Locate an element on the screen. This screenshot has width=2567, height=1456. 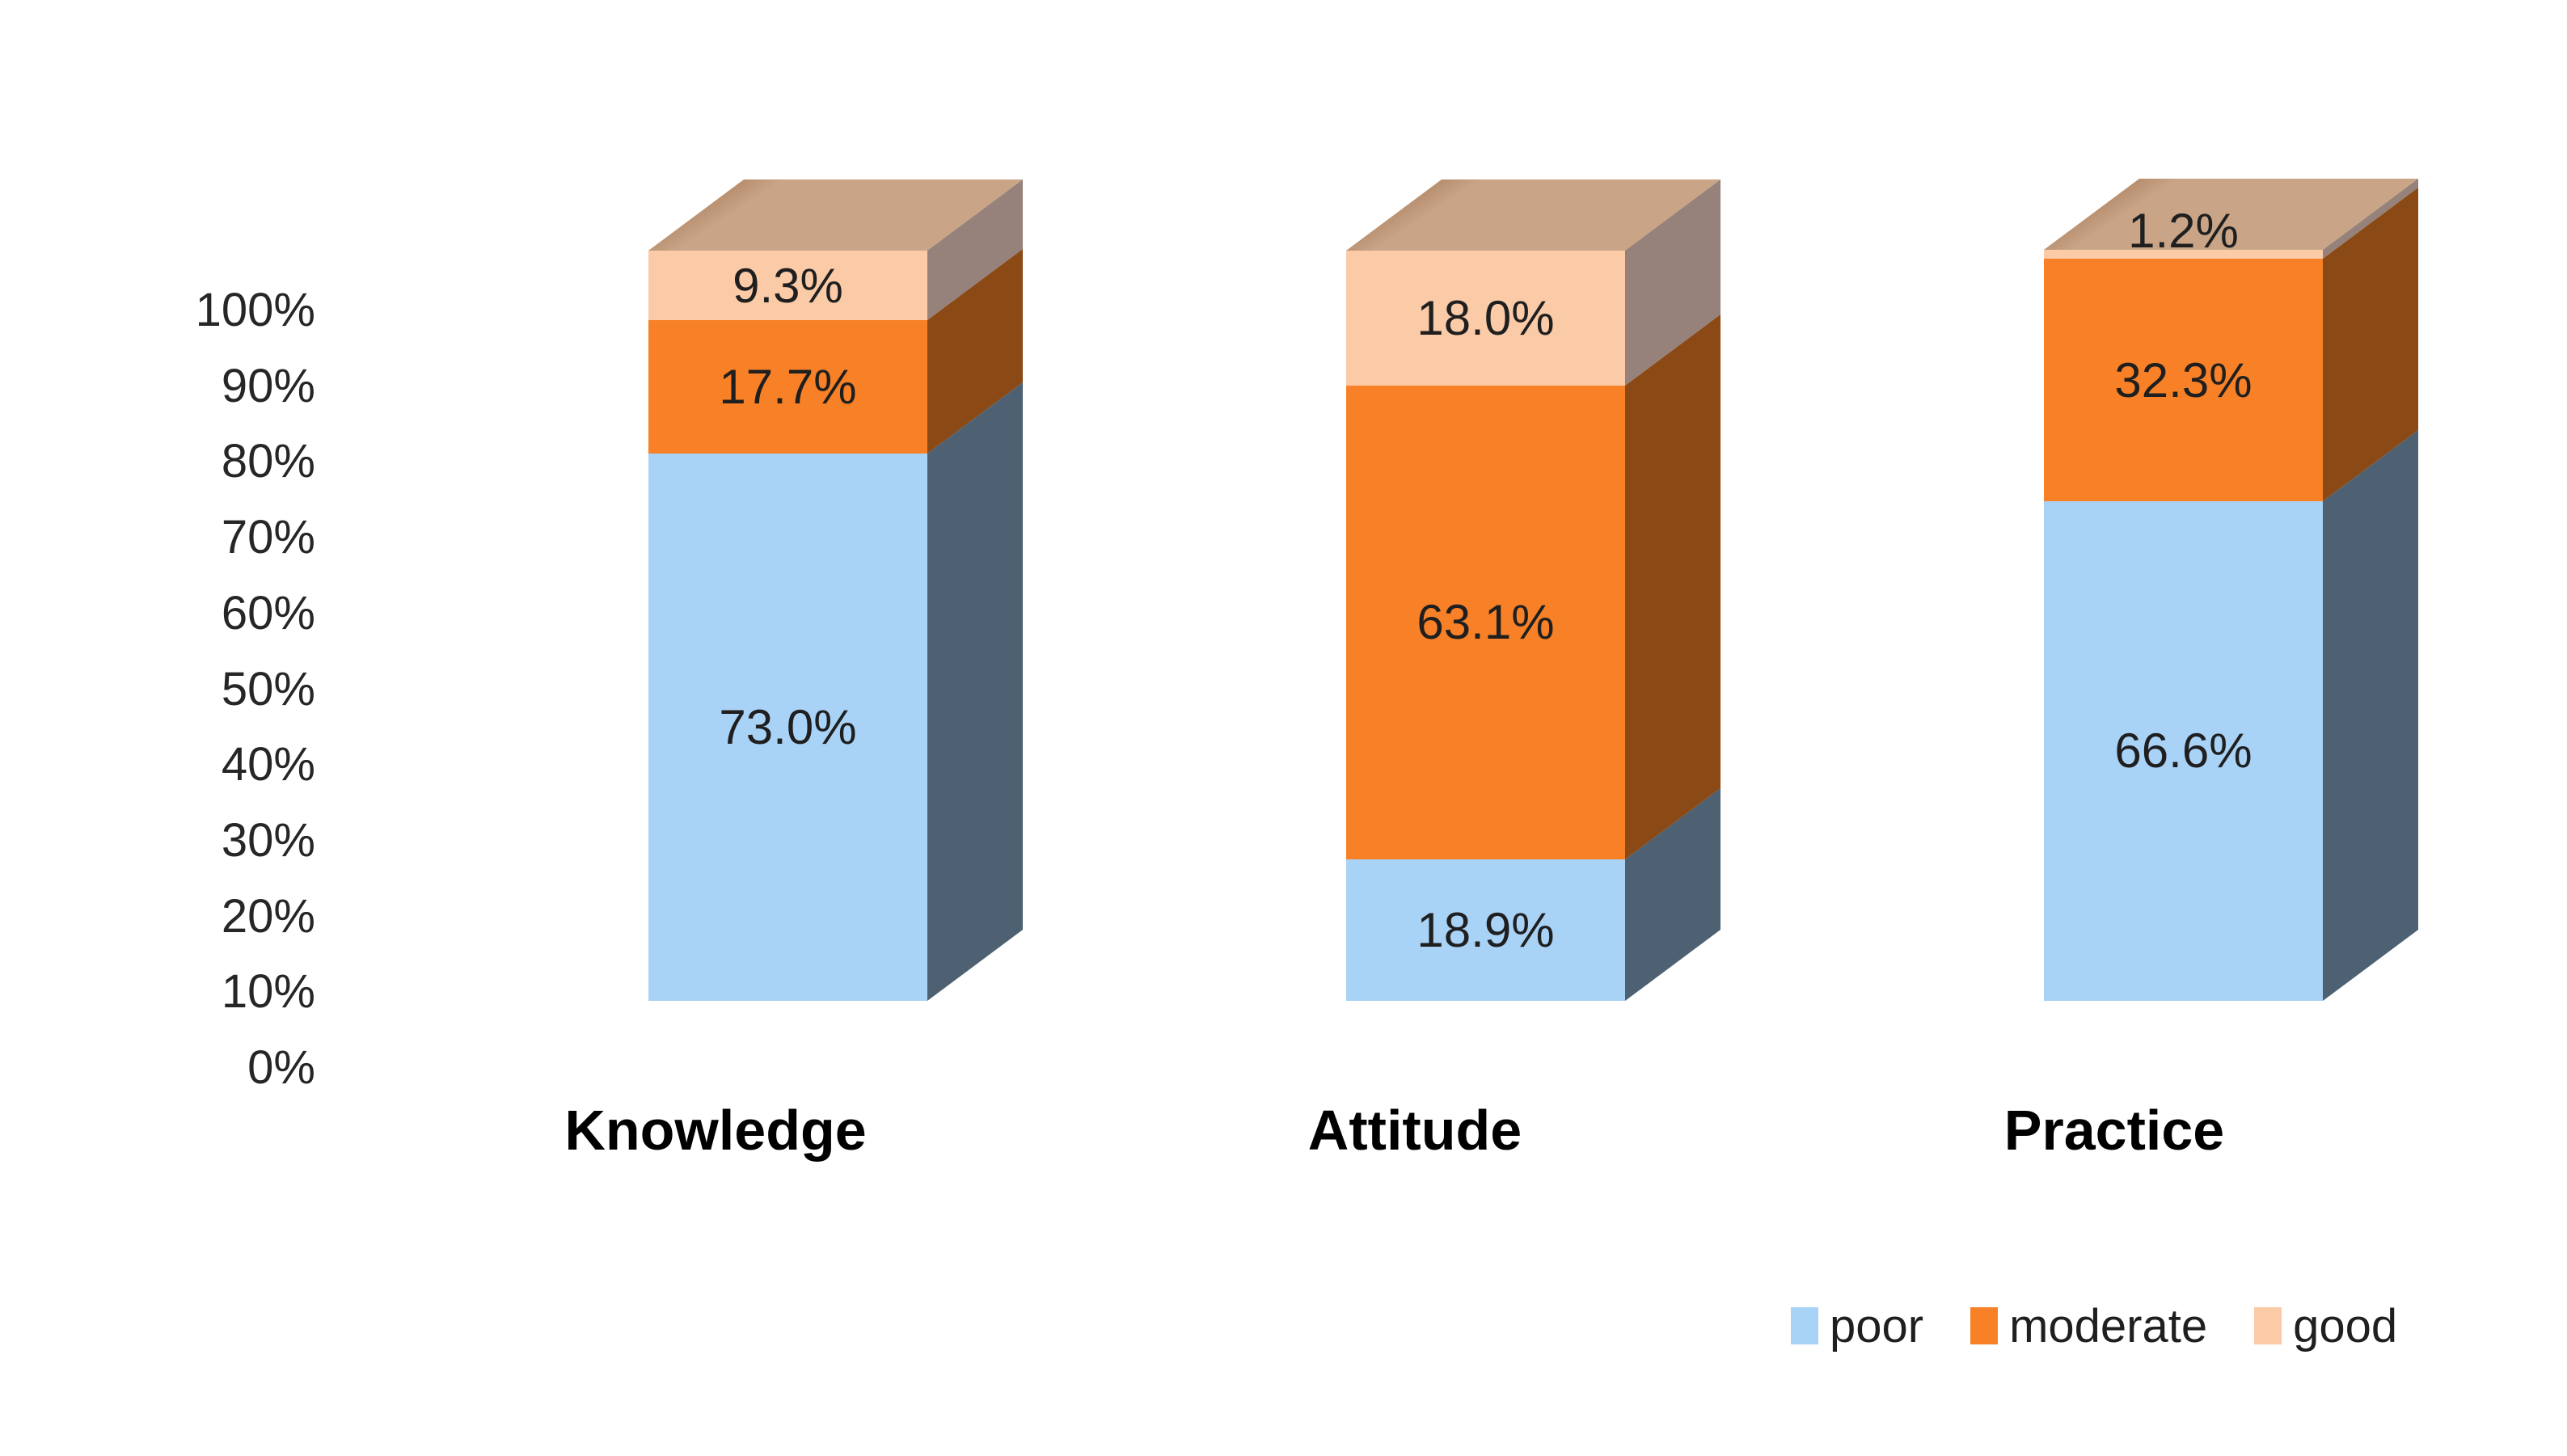
segment-moderate: 32.3% is located at coordinates (2183, 380).